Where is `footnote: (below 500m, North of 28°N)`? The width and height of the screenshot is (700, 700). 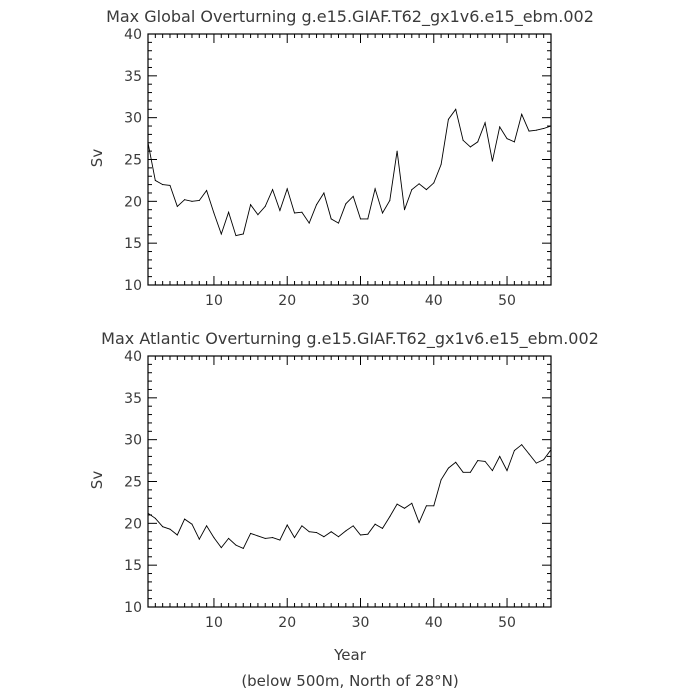
footnote: (below 500m, North of 28°N) is located at coordinates (349, 681).